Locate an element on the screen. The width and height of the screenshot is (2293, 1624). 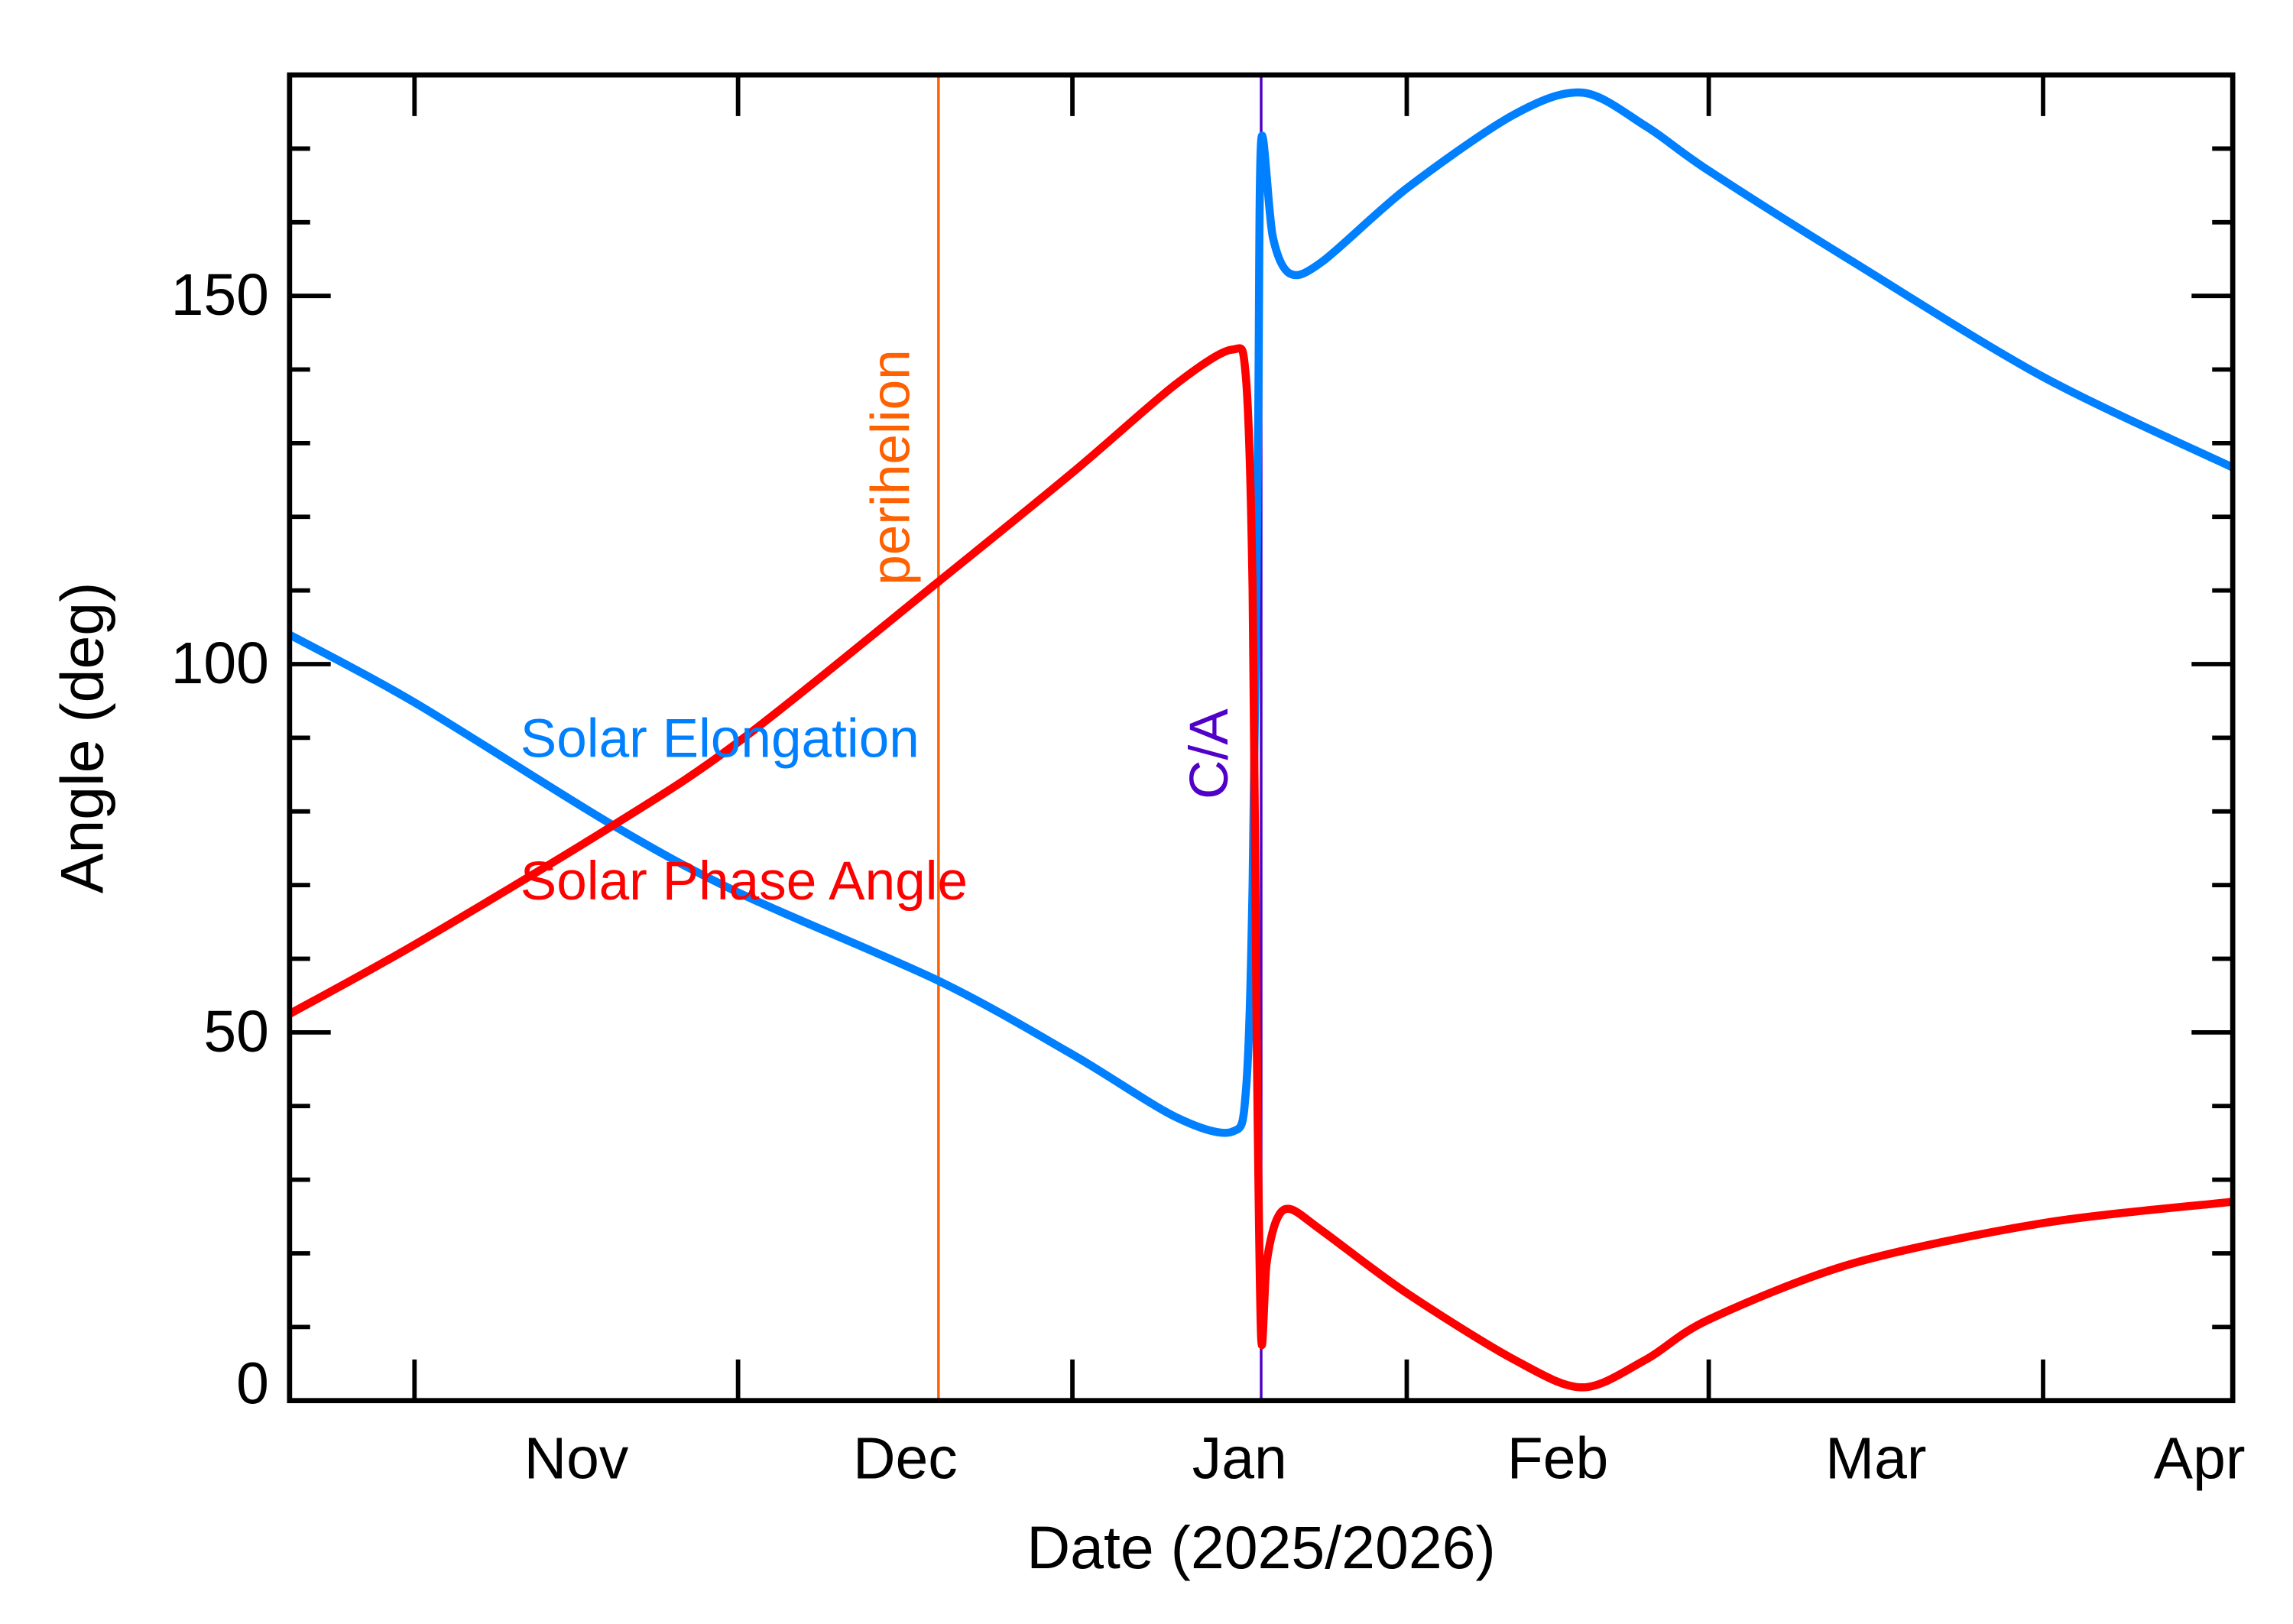
y-tick-label: 50 is located at coordinates (236, 1032).